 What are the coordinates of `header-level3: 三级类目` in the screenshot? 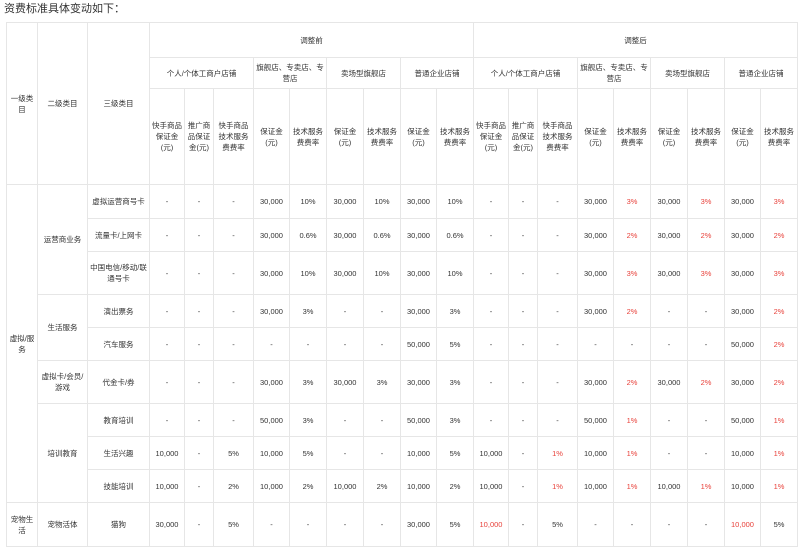 It's located at (118, 103).